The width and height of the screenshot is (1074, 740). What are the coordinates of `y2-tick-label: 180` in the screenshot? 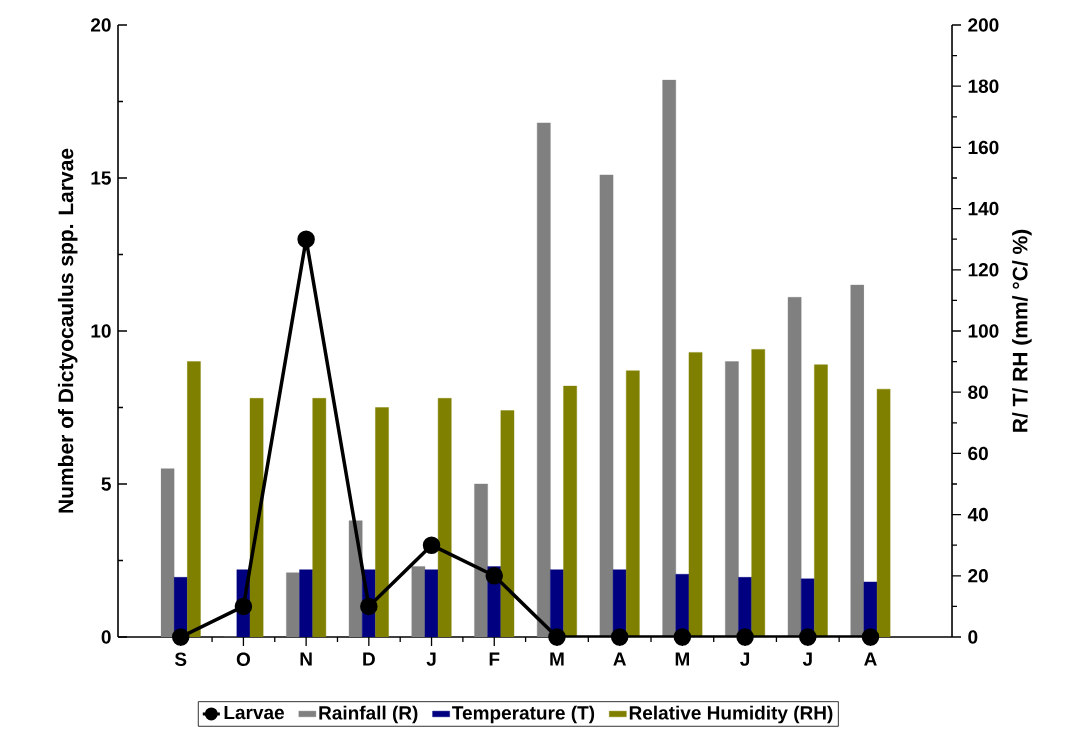 It's located at (983, 86).